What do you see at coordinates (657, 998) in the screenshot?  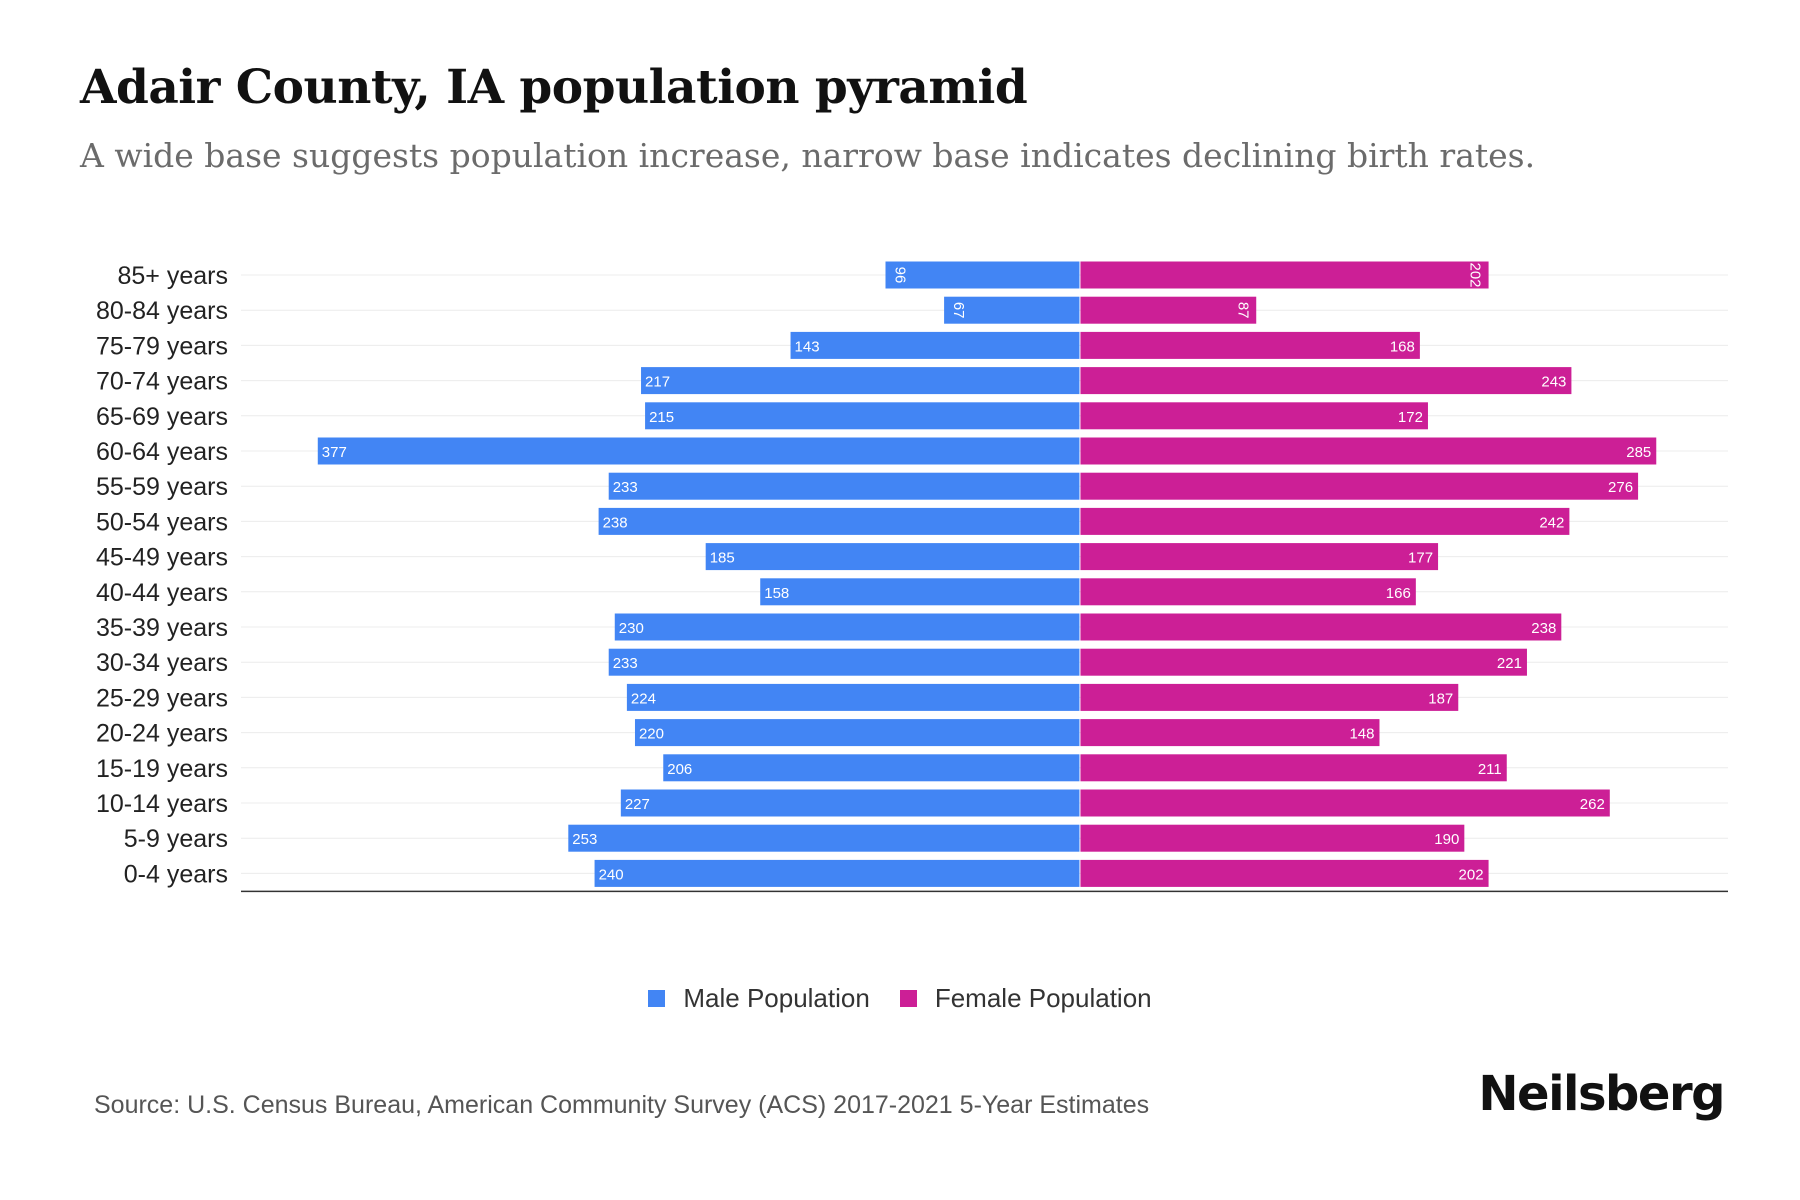 I see `legend-swatch-male` at bounding box center [657, 998].